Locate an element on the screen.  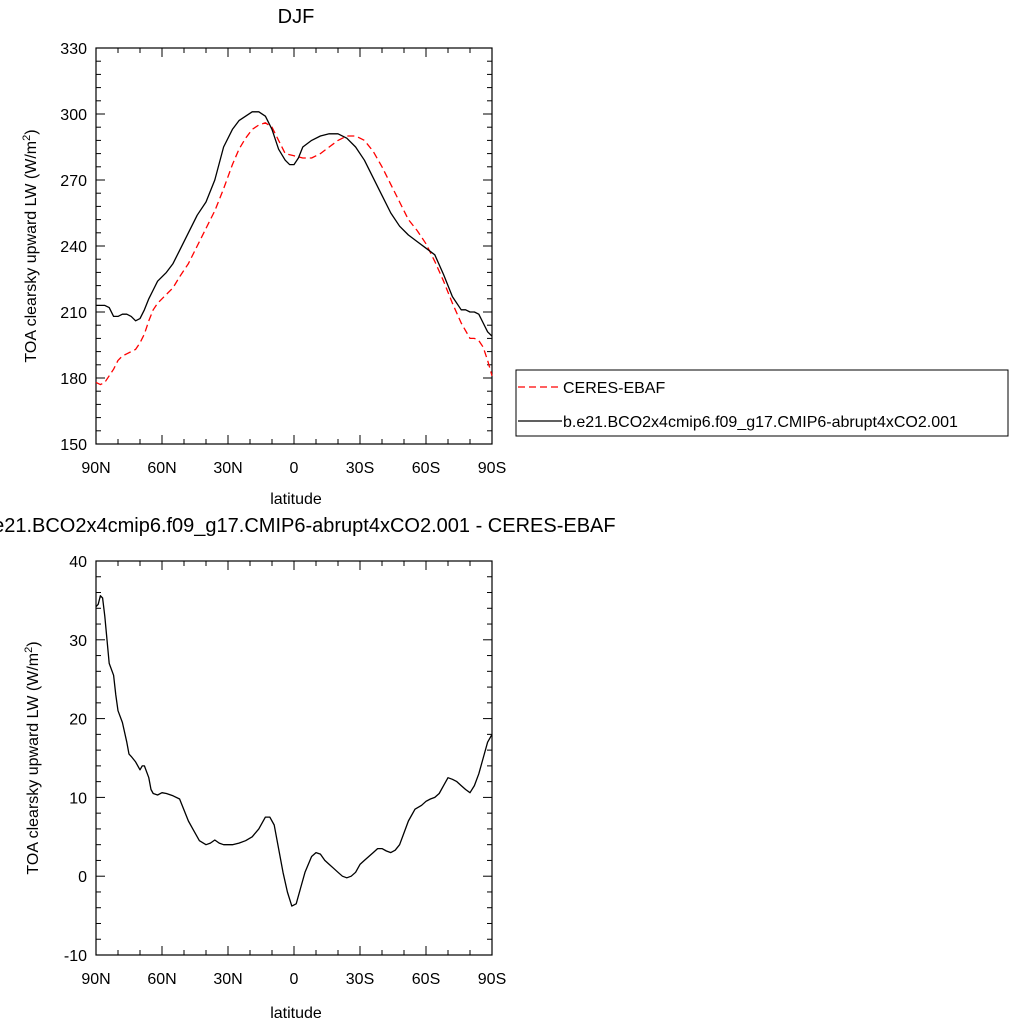
series-line-difference is located at coordinates (294, 751).